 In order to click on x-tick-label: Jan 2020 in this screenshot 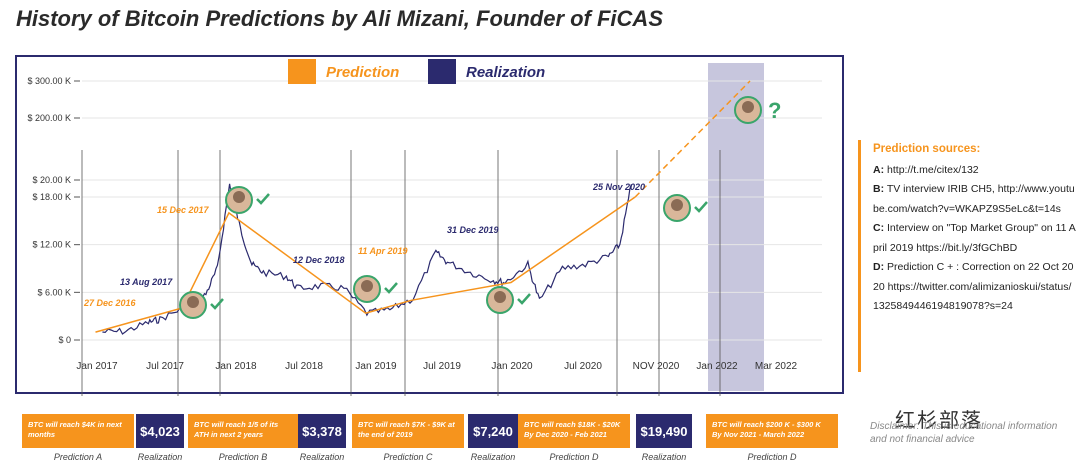, I will do `click(512, 366)`.